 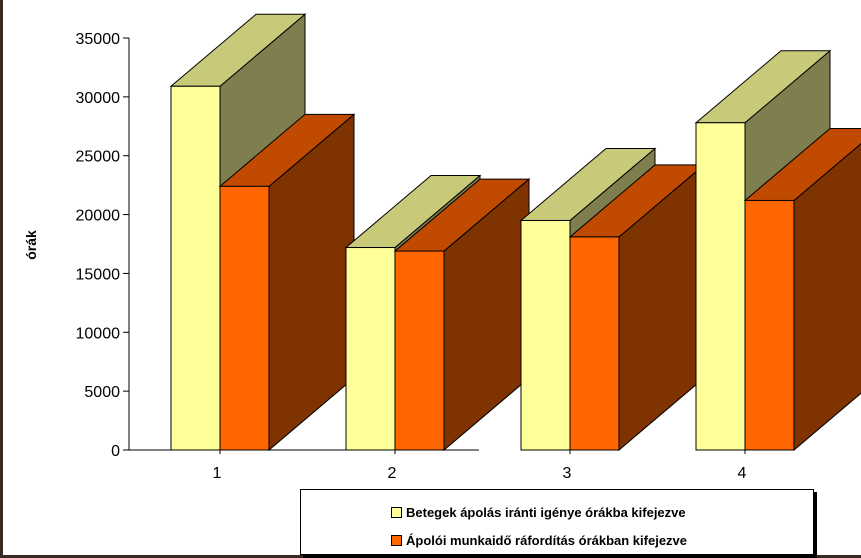 I want to click on y-tick-label: 0, so click(x=115, y=451).